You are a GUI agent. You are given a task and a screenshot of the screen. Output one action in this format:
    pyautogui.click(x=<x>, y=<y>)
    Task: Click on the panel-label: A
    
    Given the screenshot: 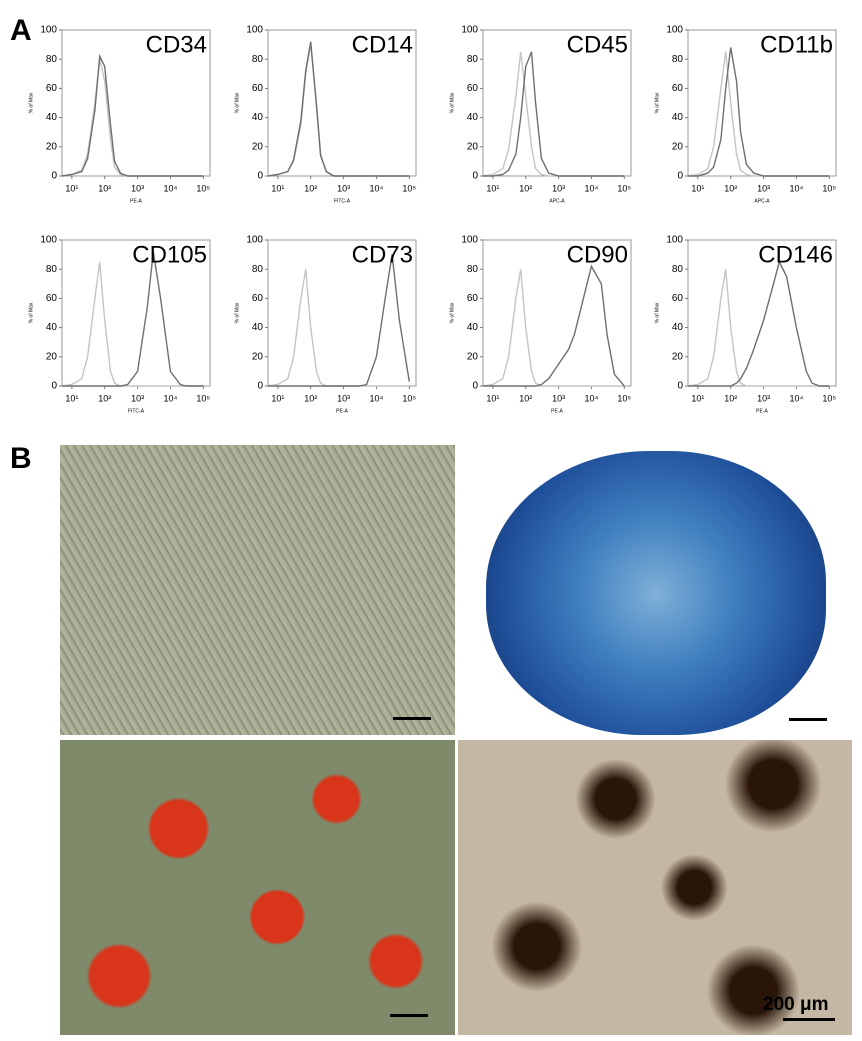 What is the action you would take?
    pyautogui.click(x=21, y=30)
    